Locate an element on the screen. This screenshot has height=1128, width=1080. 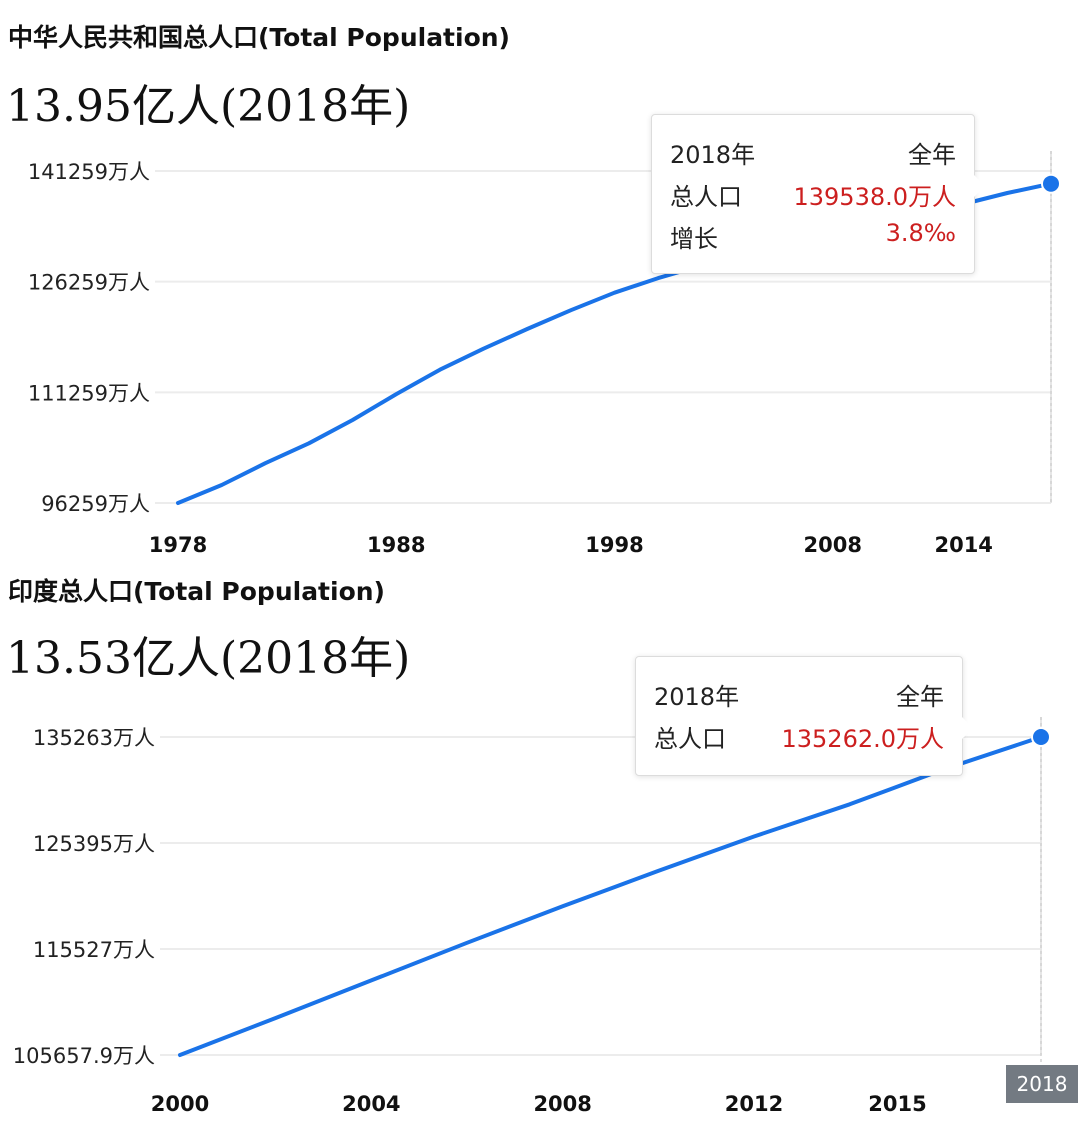
x-tick-label: 2004 is located at coordinates (371, 1104).